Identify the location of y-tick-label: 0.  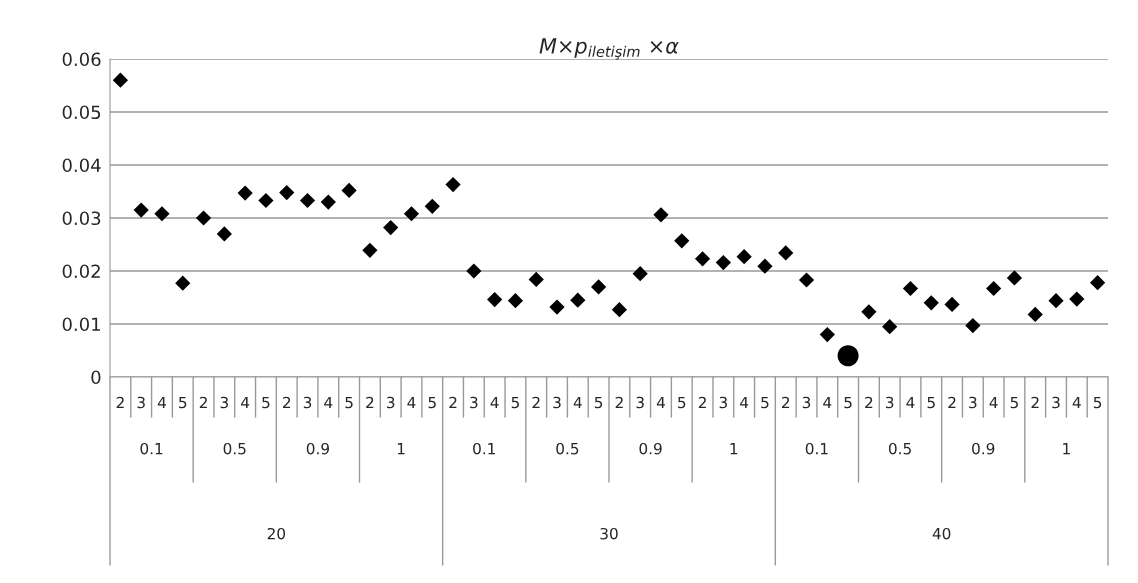
(96, 377).